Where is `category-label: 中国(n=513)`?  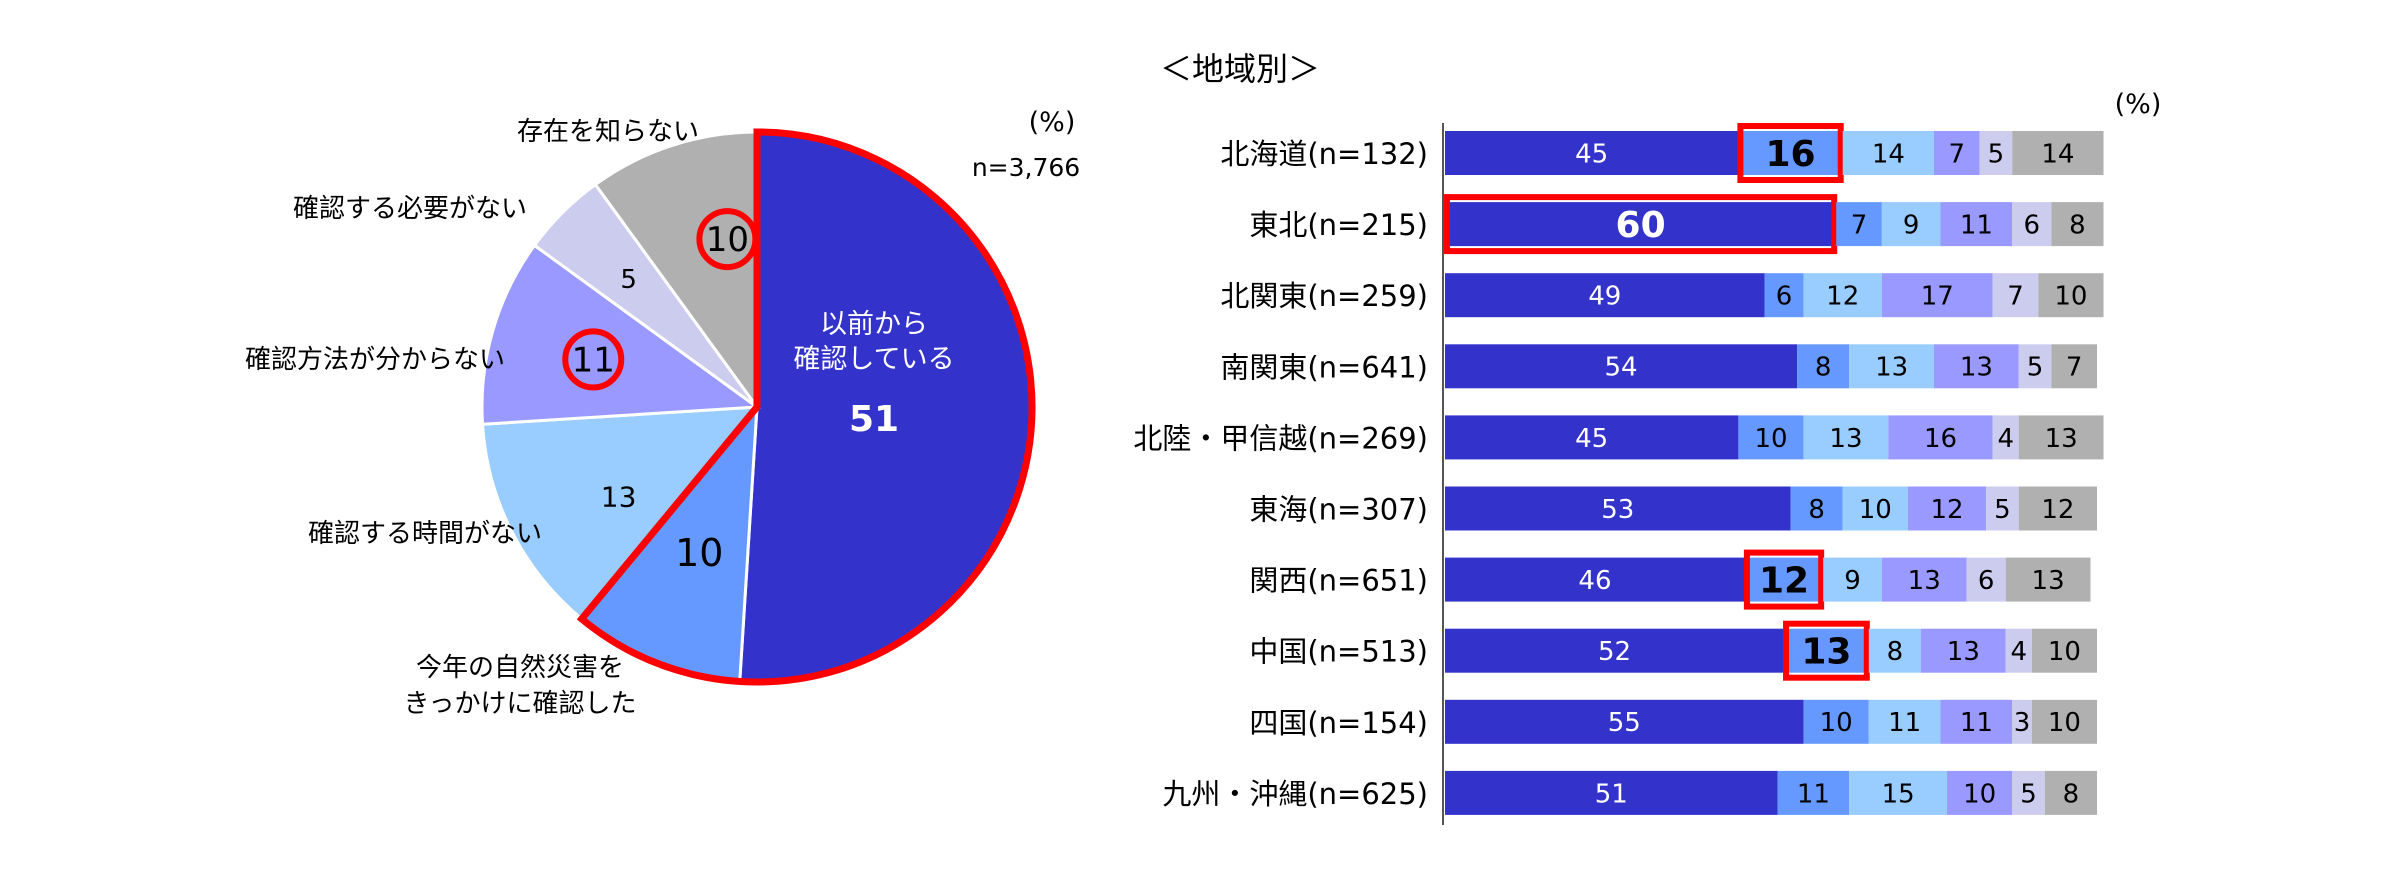
category-label: 中国(n=513) is located at coordinates (1338, 652).